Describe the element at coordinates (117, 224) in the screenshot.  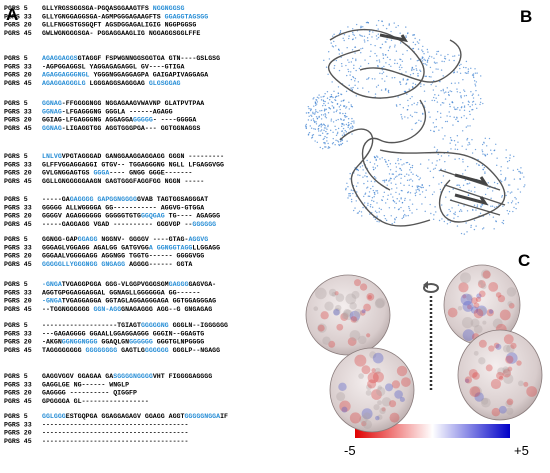
I see `residues: -----GAGGAGG VGAD ---------- GGGVGP --` at that location.